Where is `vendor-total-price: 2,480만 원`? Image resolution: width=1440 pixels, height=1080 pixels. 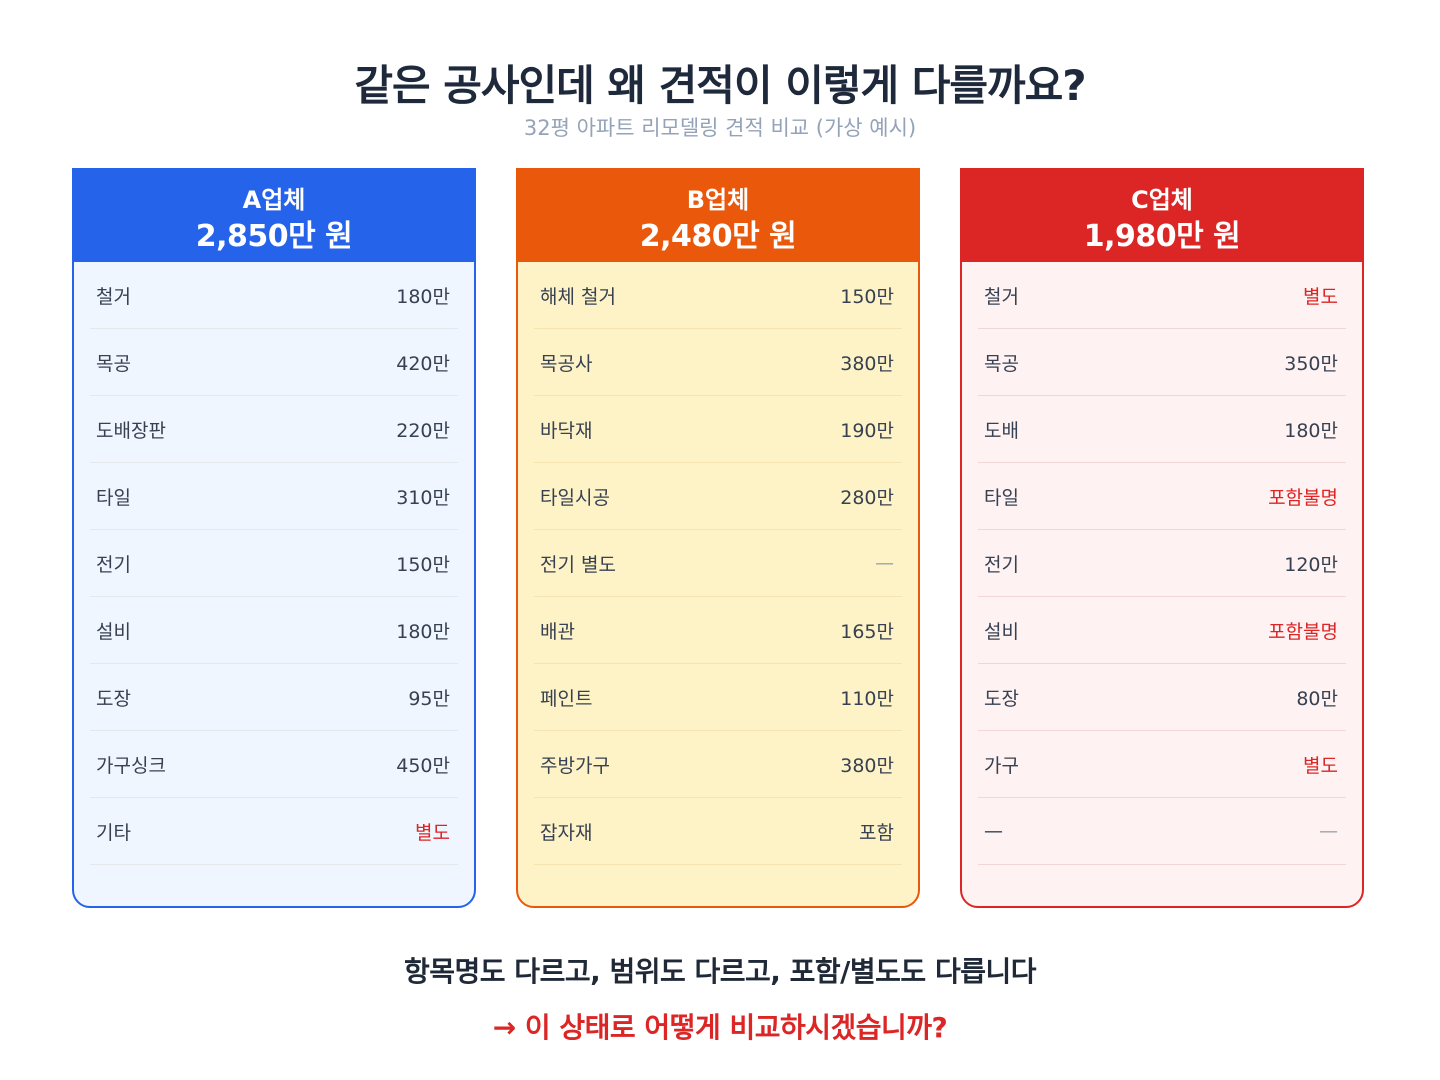
vendor-total-price: 2,480만 원 is located at coordinates (718, 236).